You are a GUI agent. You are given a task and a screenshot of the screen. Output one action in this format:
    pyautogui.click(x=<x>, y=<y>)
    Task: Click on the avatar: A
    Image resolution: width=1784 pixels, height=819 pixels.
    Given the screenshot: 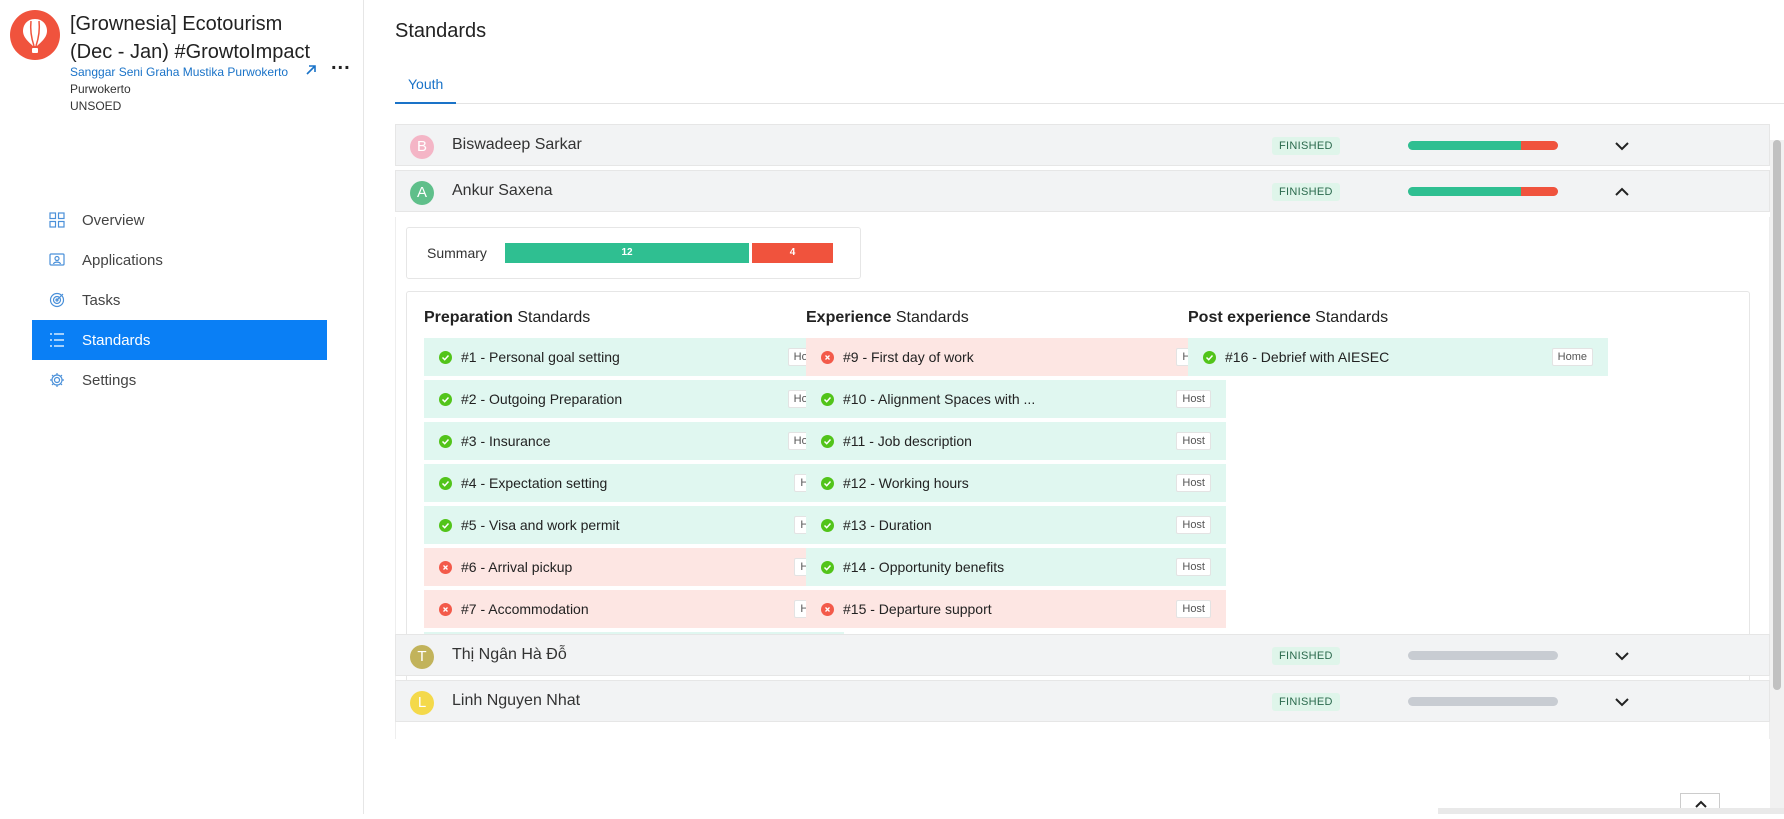 What is the action you would take?
    pyautogui.click(x=422, y=193)
    